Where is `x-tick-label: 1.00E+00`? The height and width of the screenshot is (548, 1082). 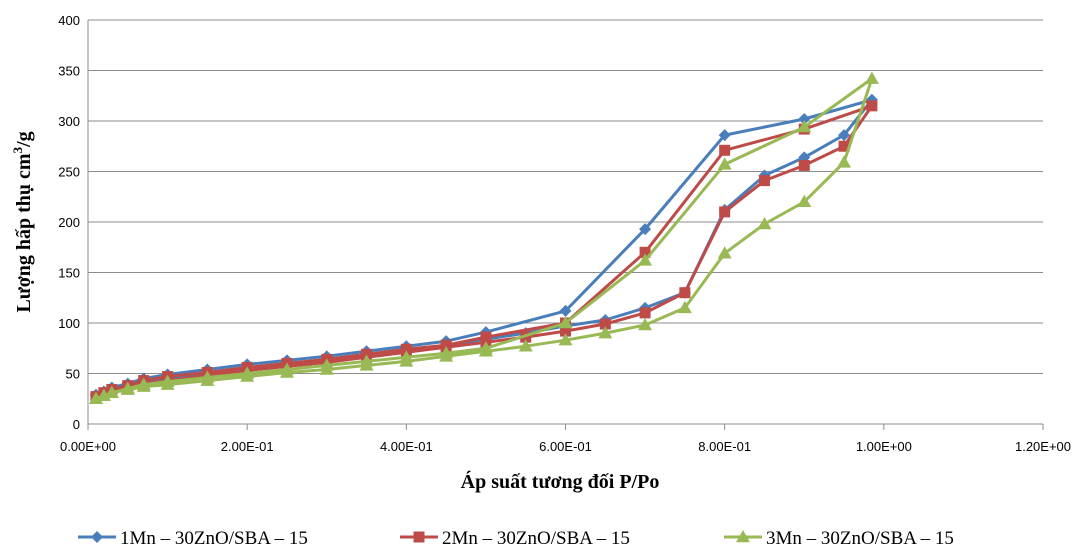
x-tick-label: 1.00E+00 is located at coordinates (884, 446).